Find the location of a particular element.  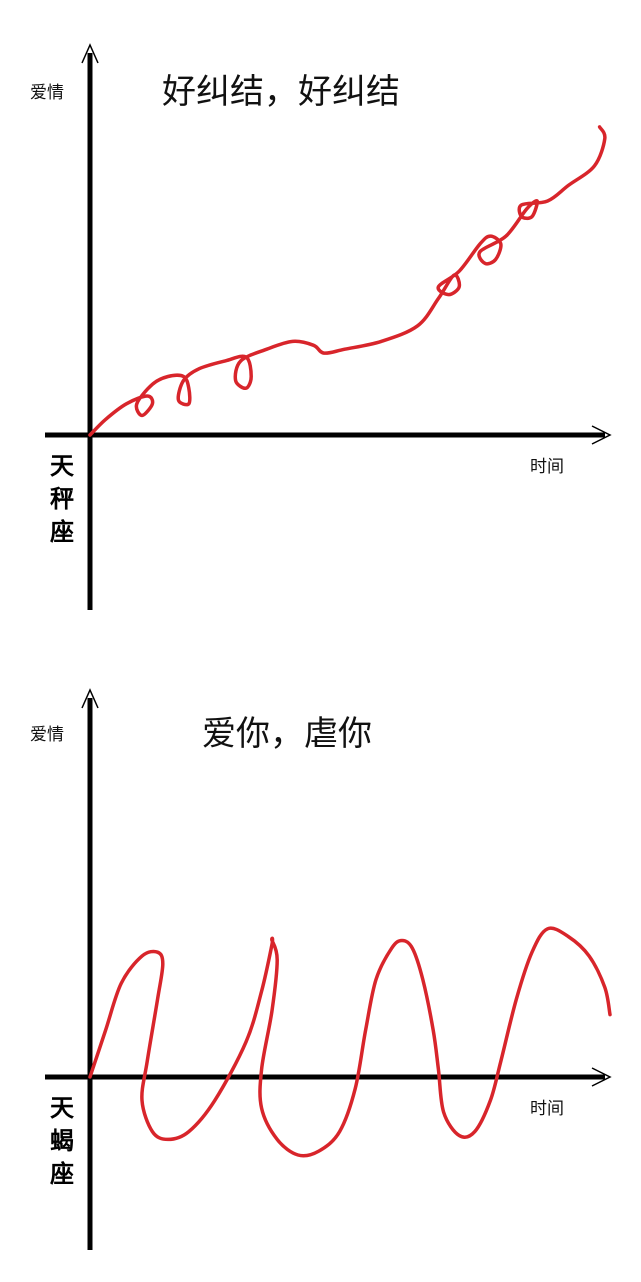

chart2-x-axis-label: 时间 is located at coordinates (547, 1109).